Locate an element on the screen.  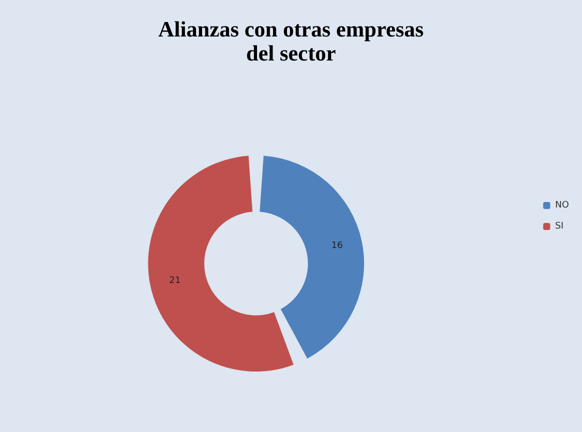
data-label: 16 is located at coordinates (337, 246).